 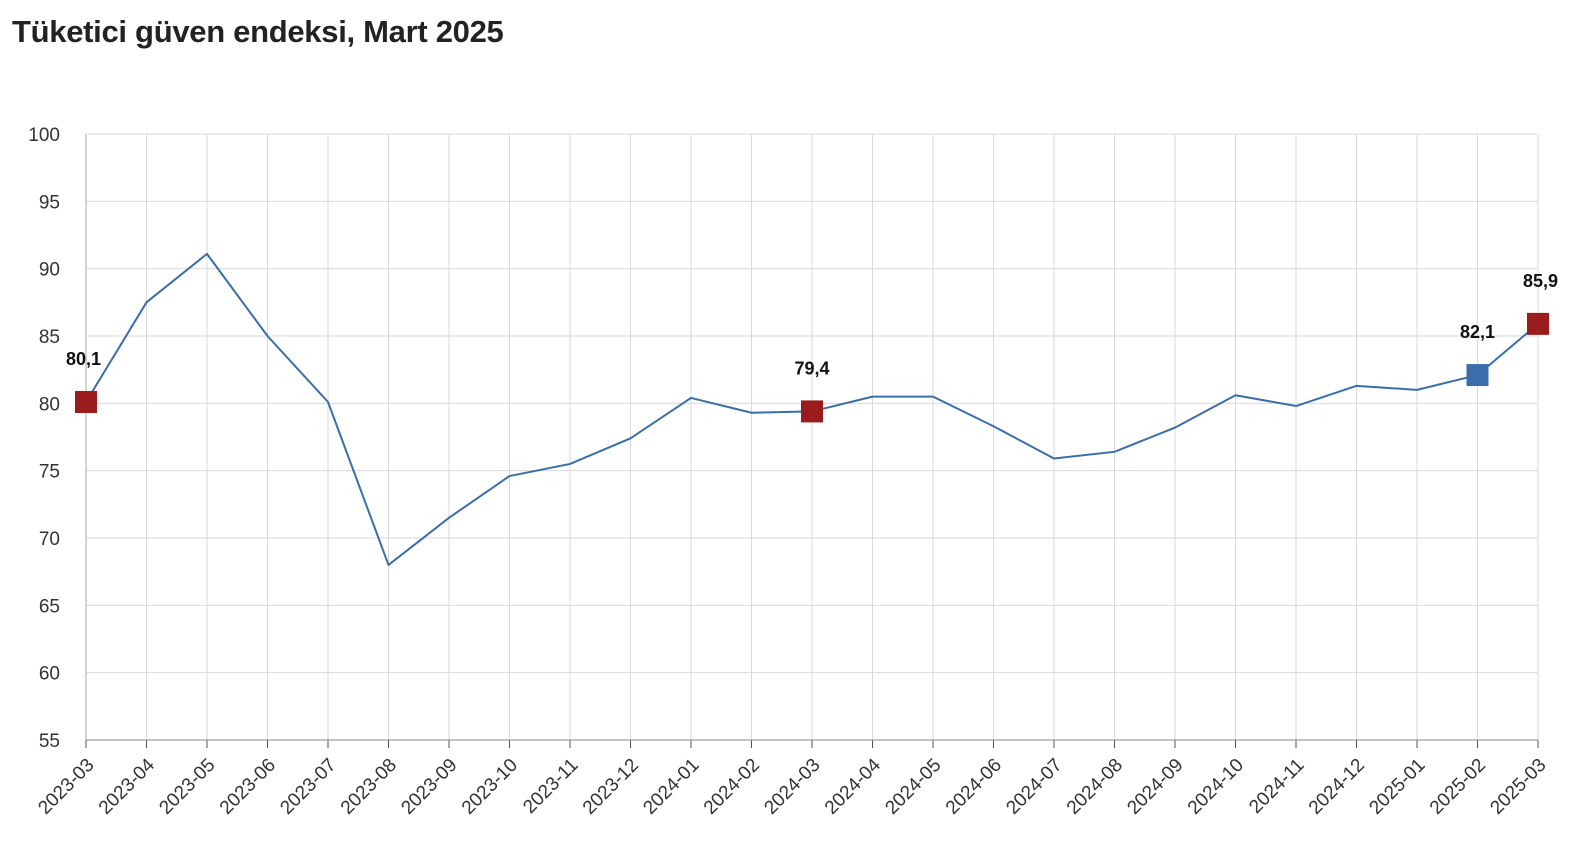 I want to click on x-tick-label: 2023-03, so click(x=66, y=787).